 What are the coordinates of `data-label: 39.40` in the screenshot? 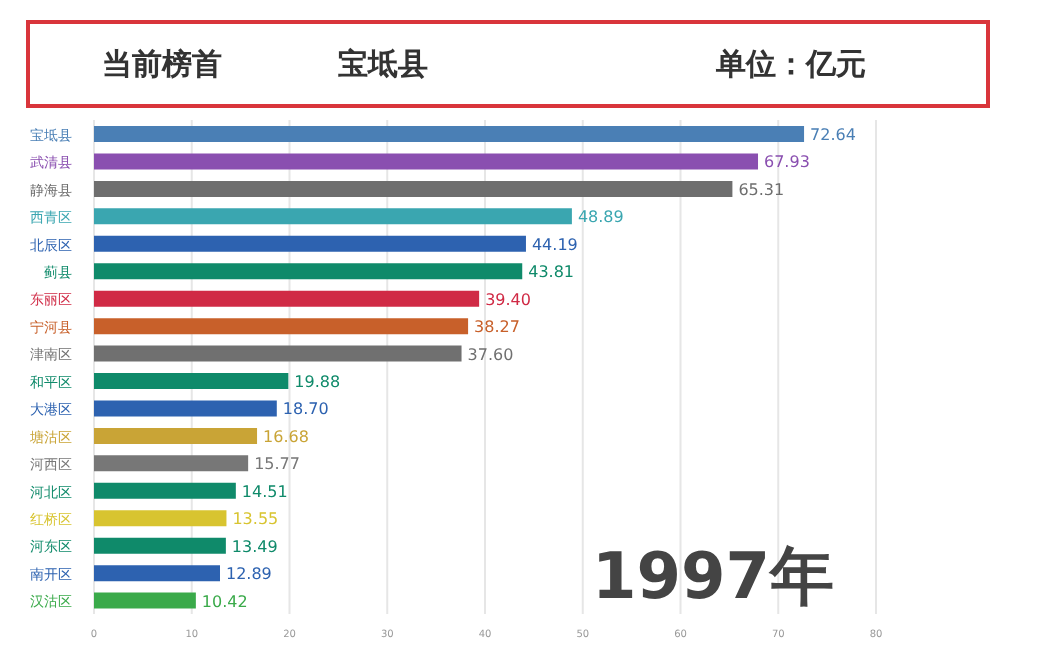 It's located at (508, 299).